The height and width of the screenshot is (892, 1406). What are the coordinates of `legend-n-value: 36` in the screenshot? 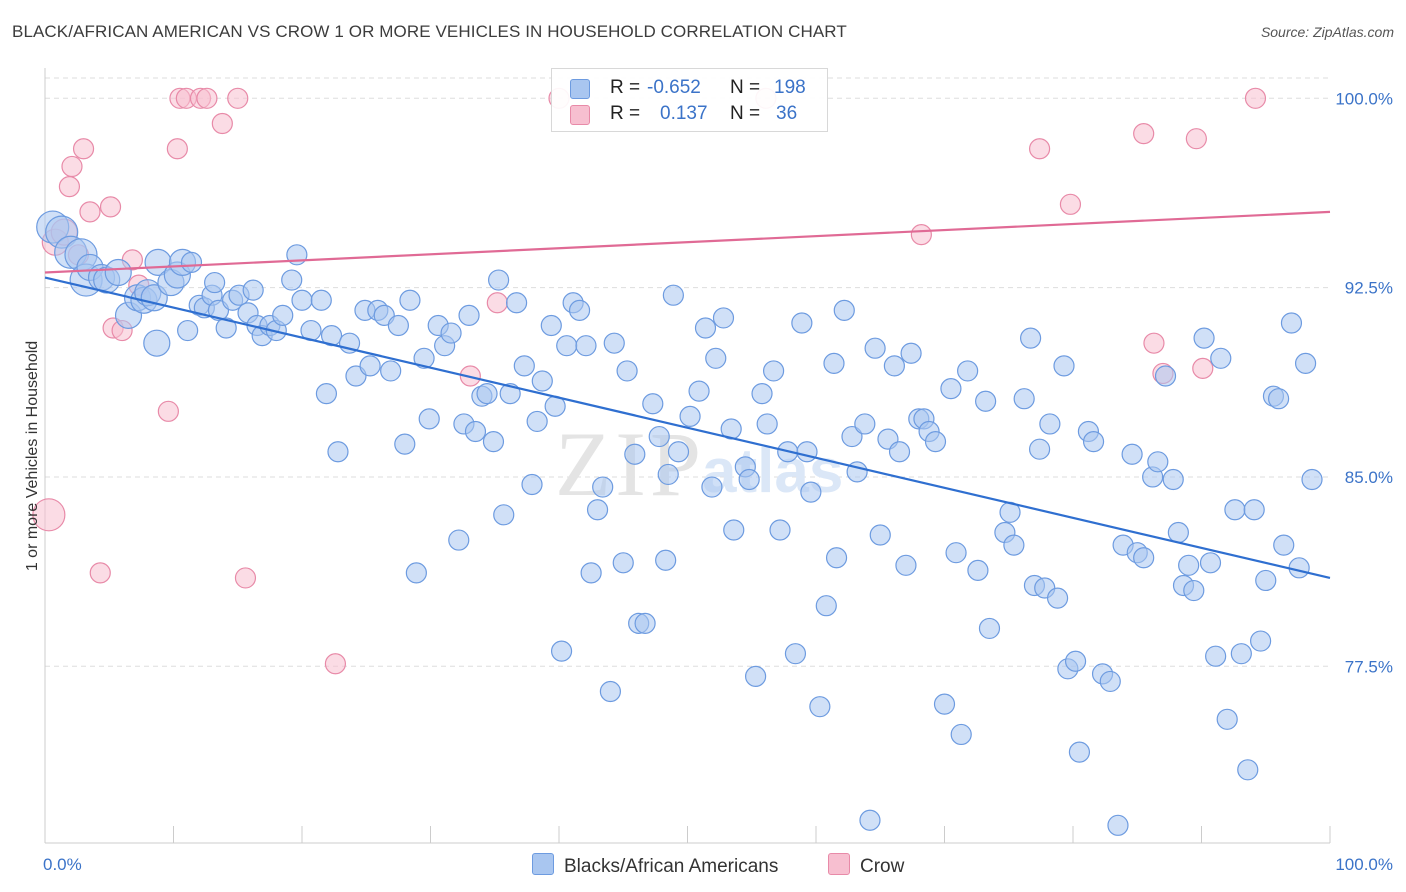 It's located at (787, 113).